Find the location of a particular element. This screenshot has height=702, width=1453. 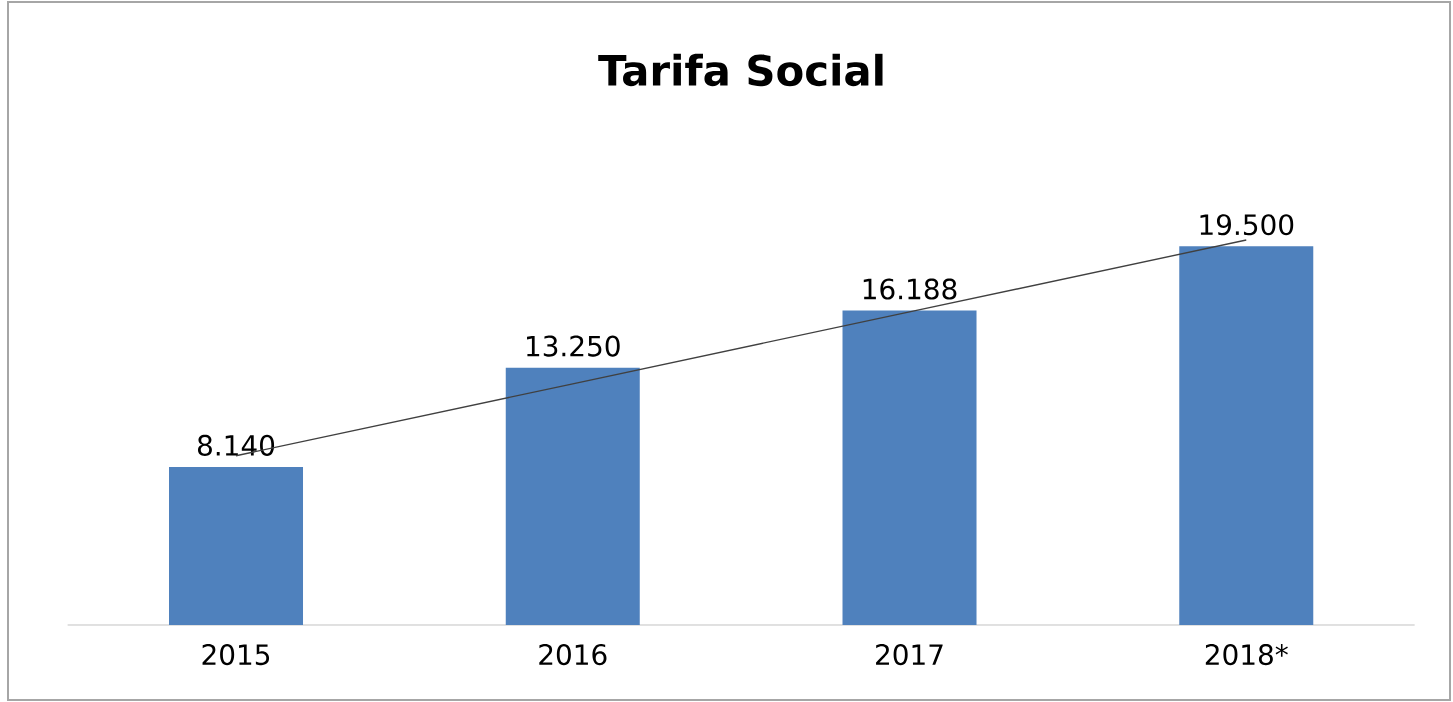

chart-title: Tarifa Social is located at coordinates (740, 70).